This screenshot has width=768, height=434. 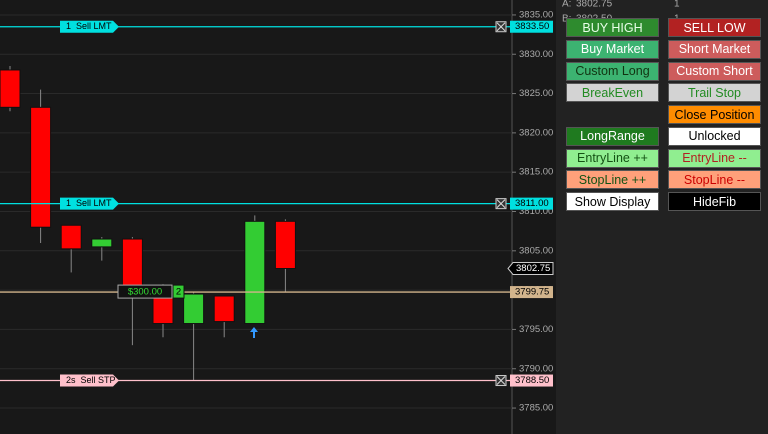 What do you see at coordinates (612, 136) in the screenshot?
I see `button: LongRange` at bounding box center [612, 136].